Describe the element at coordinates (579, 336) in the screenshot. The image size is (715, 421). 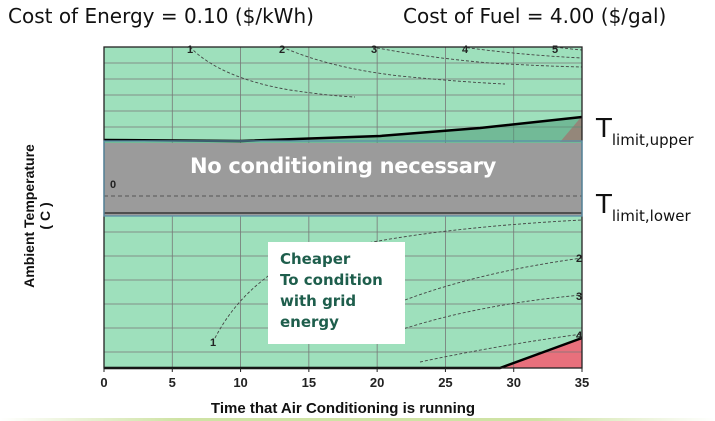
I see `contour-label-lower: 4` at that location.